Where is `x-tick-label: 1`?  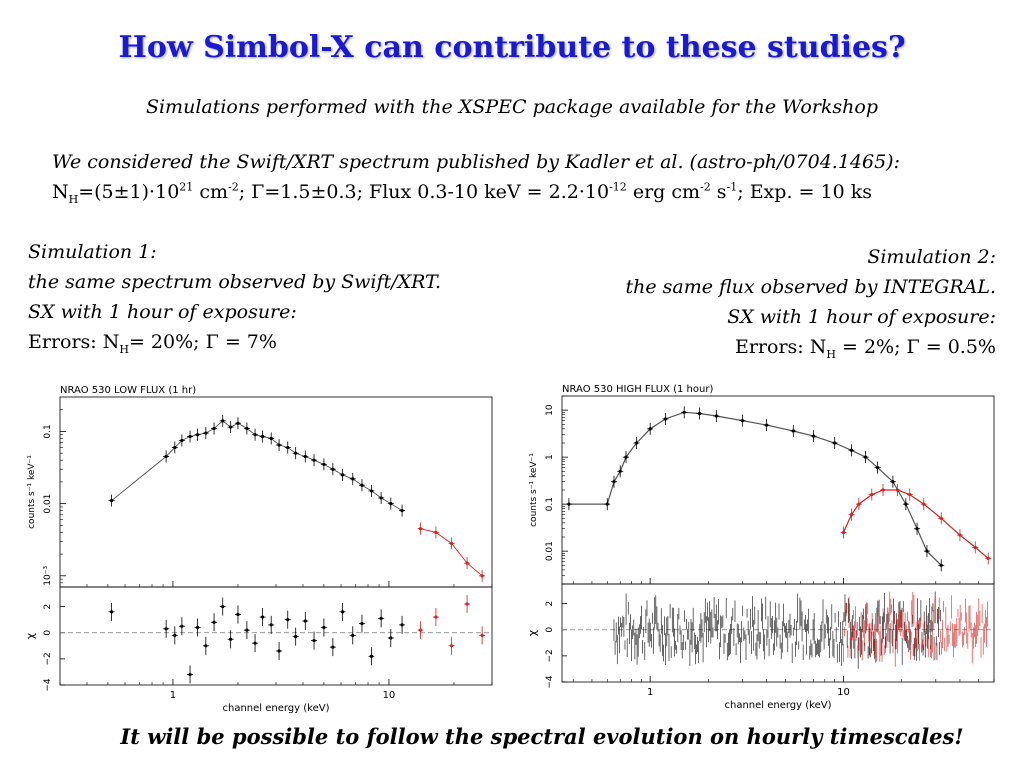 x-tick-label: 1 is located at coordinates (173, 695).